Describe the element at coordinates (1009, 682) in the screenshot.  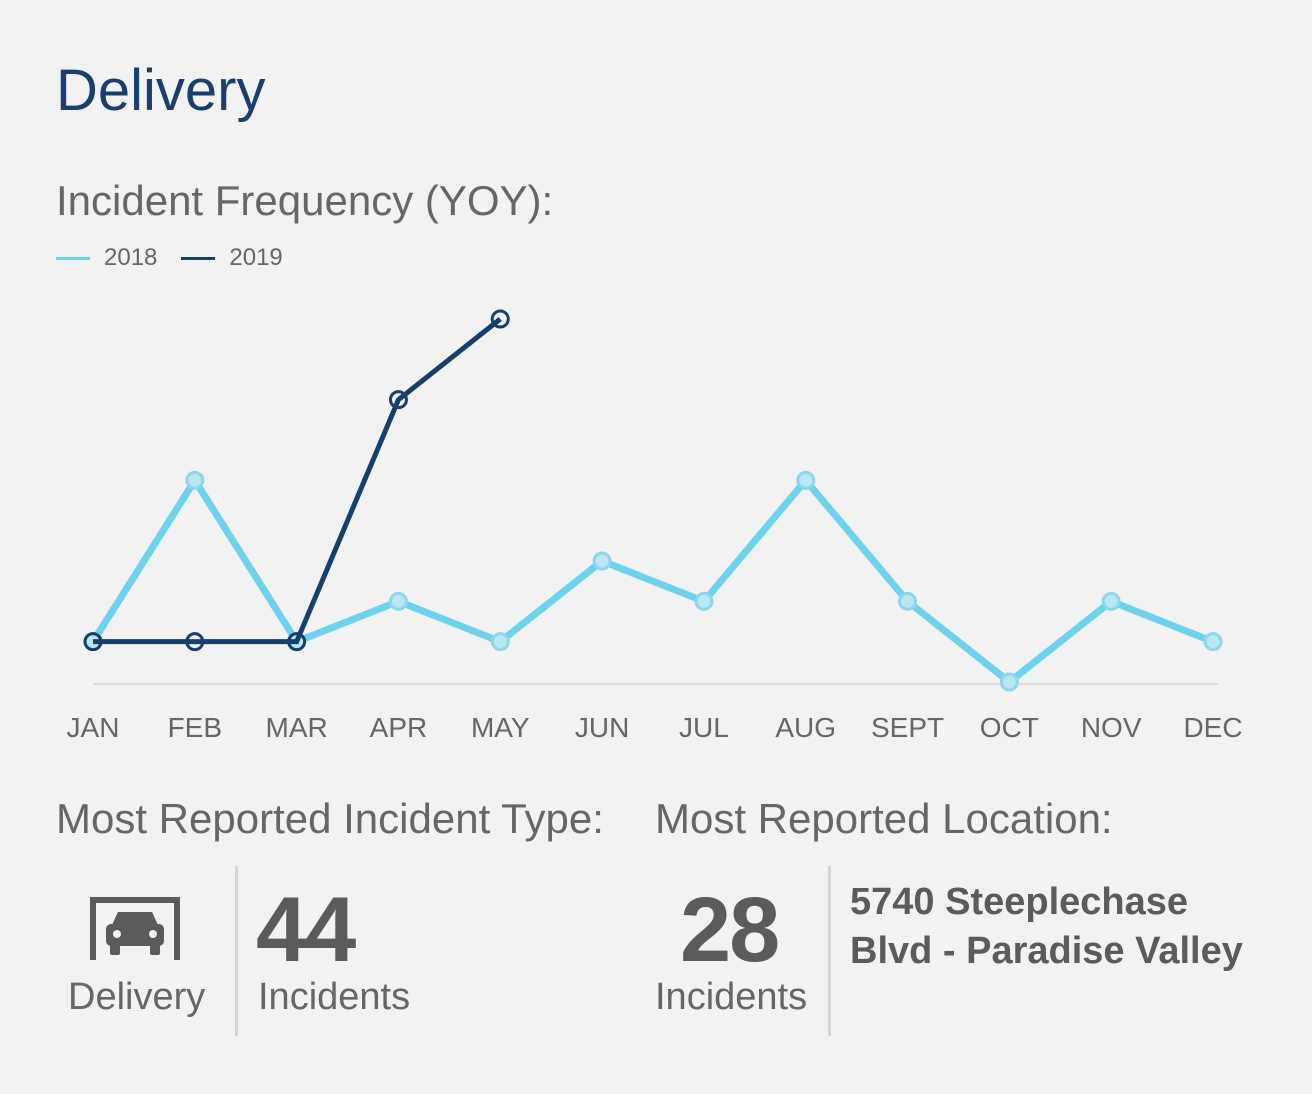
I see `data-point-2018-oct` at that location.